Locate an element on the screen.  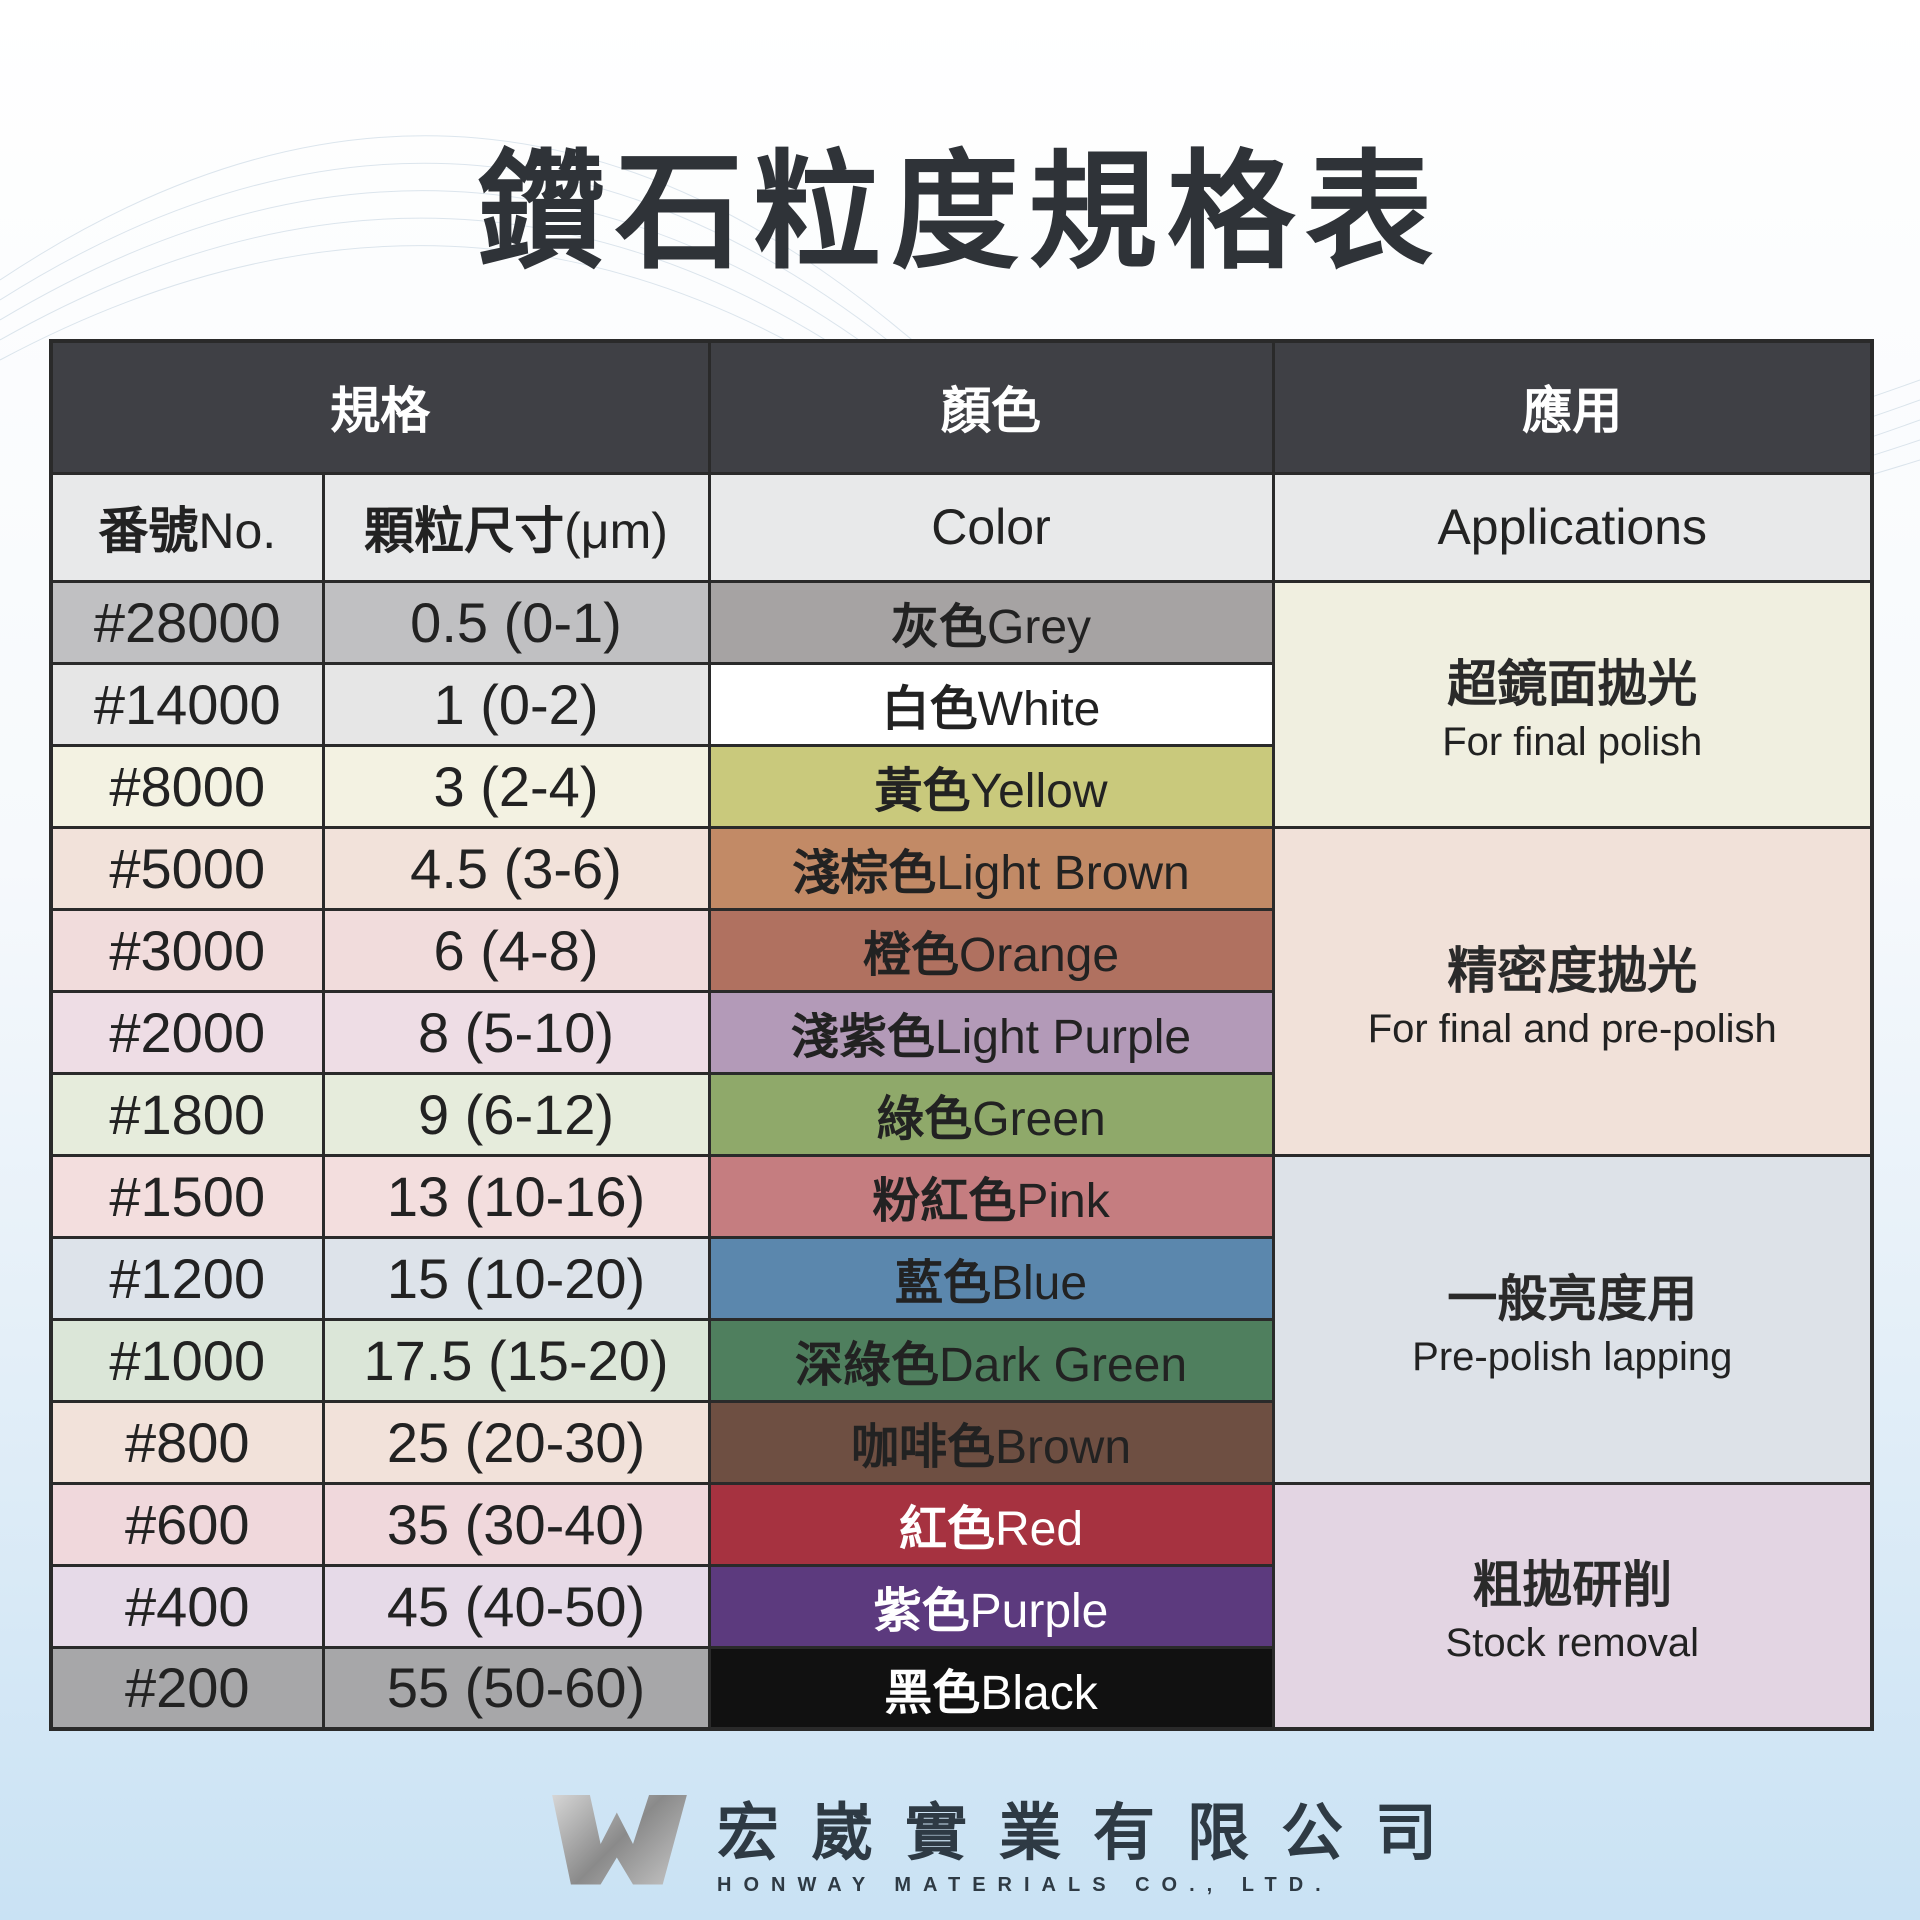
color-cell: 淺紫色Light Purple is located at coordinates (991, 1032).